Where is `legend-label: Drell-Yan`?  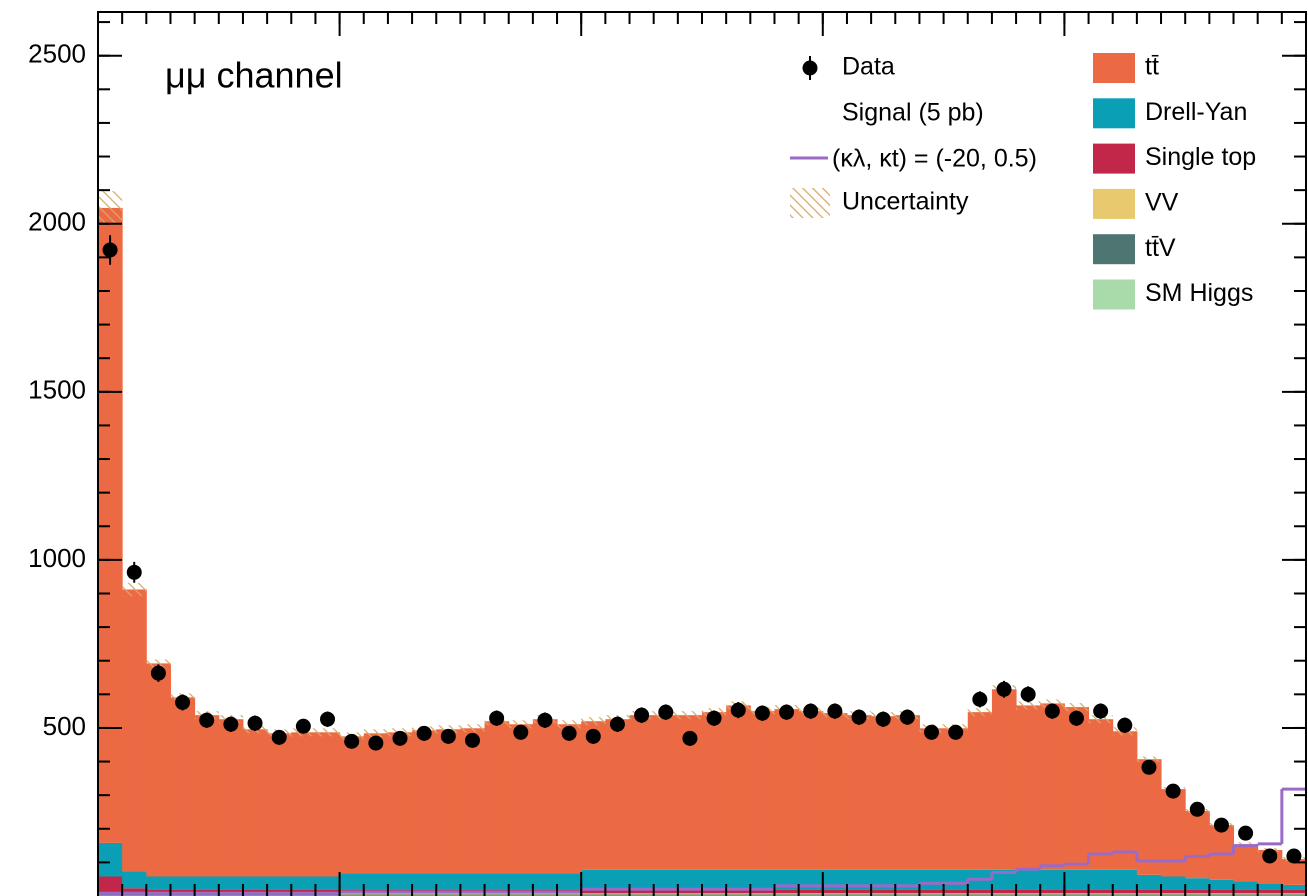 legend-label: Drell-Yan is located at coordinates (1196, 112).